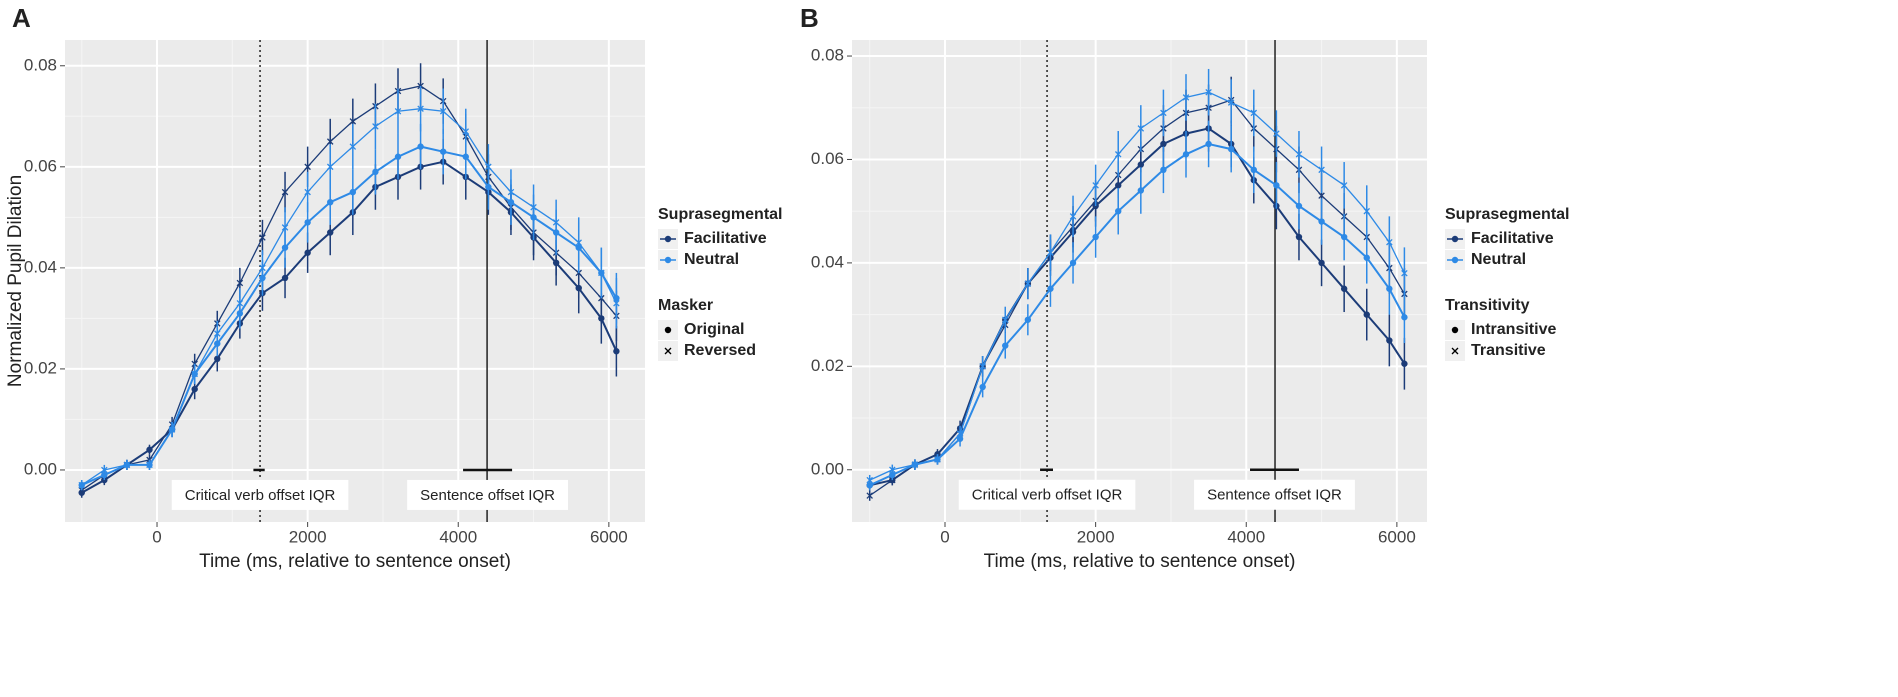 Image resolution: width=1898 pixels, height=697 pixels. Describe the element at coordinates (1512, 238) in the screenshot. I see `legend-label: Facilitative` at that location.